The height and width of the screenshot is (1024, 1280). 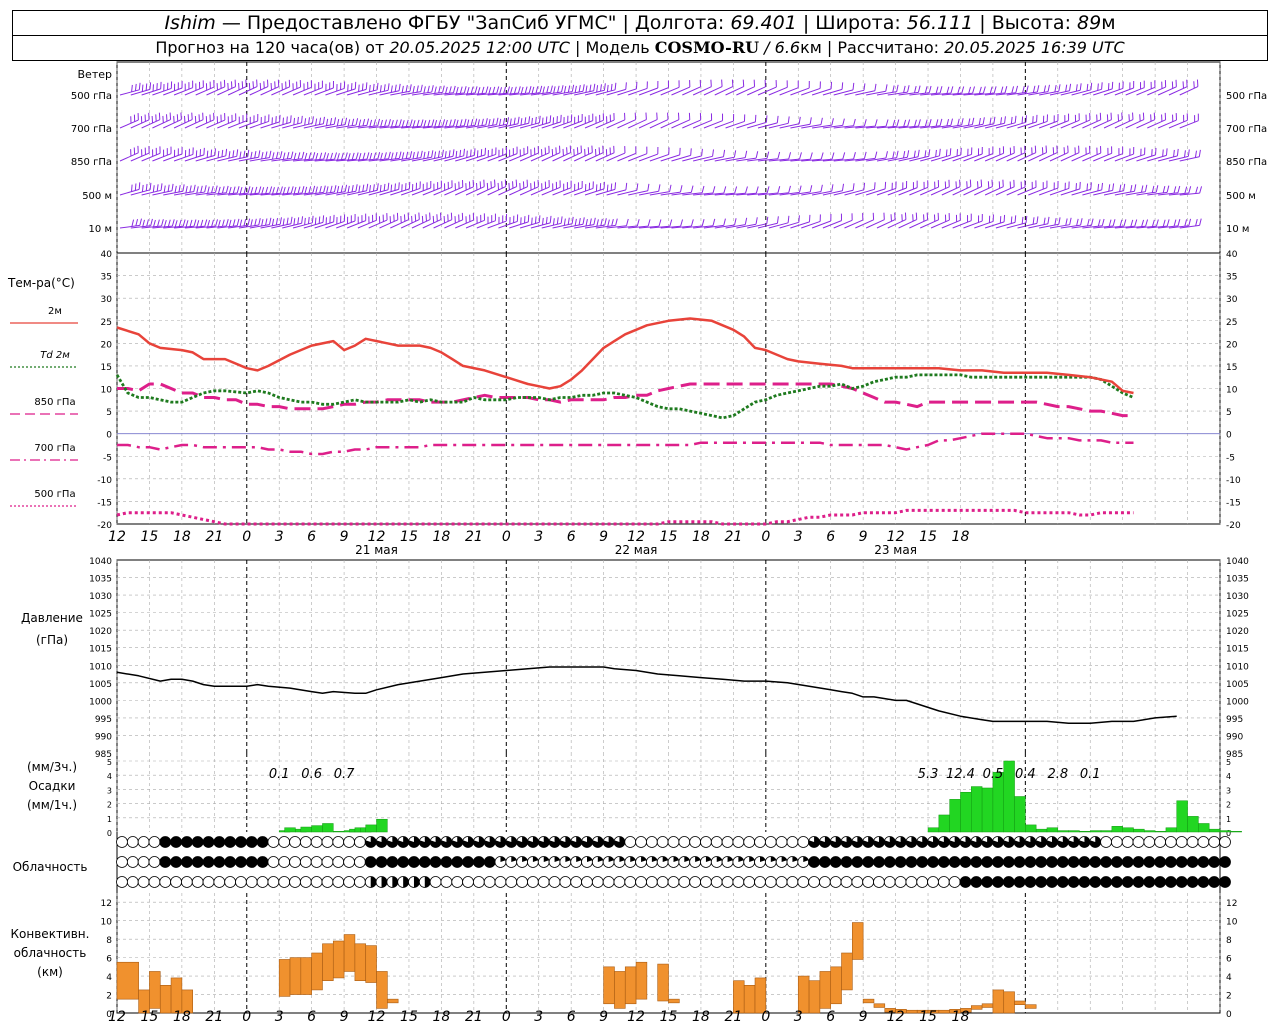 I want to click on latitude-value: 56.111, so click(x=940, y=23).